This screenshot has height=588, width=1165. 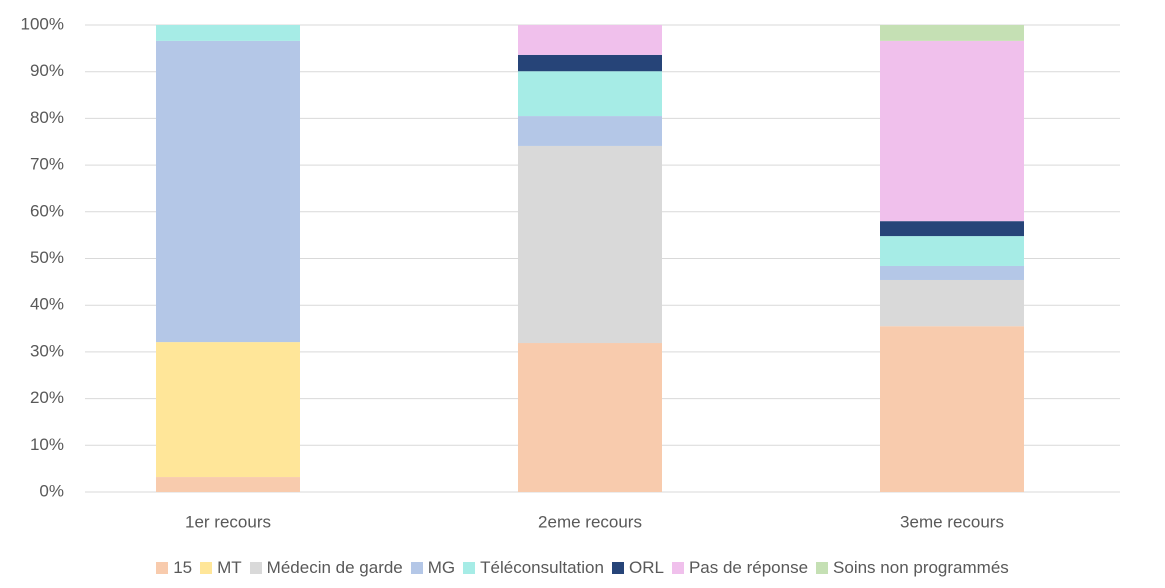 I want to click on legend-item: Pas de réponse, so click(x=740, y=568).